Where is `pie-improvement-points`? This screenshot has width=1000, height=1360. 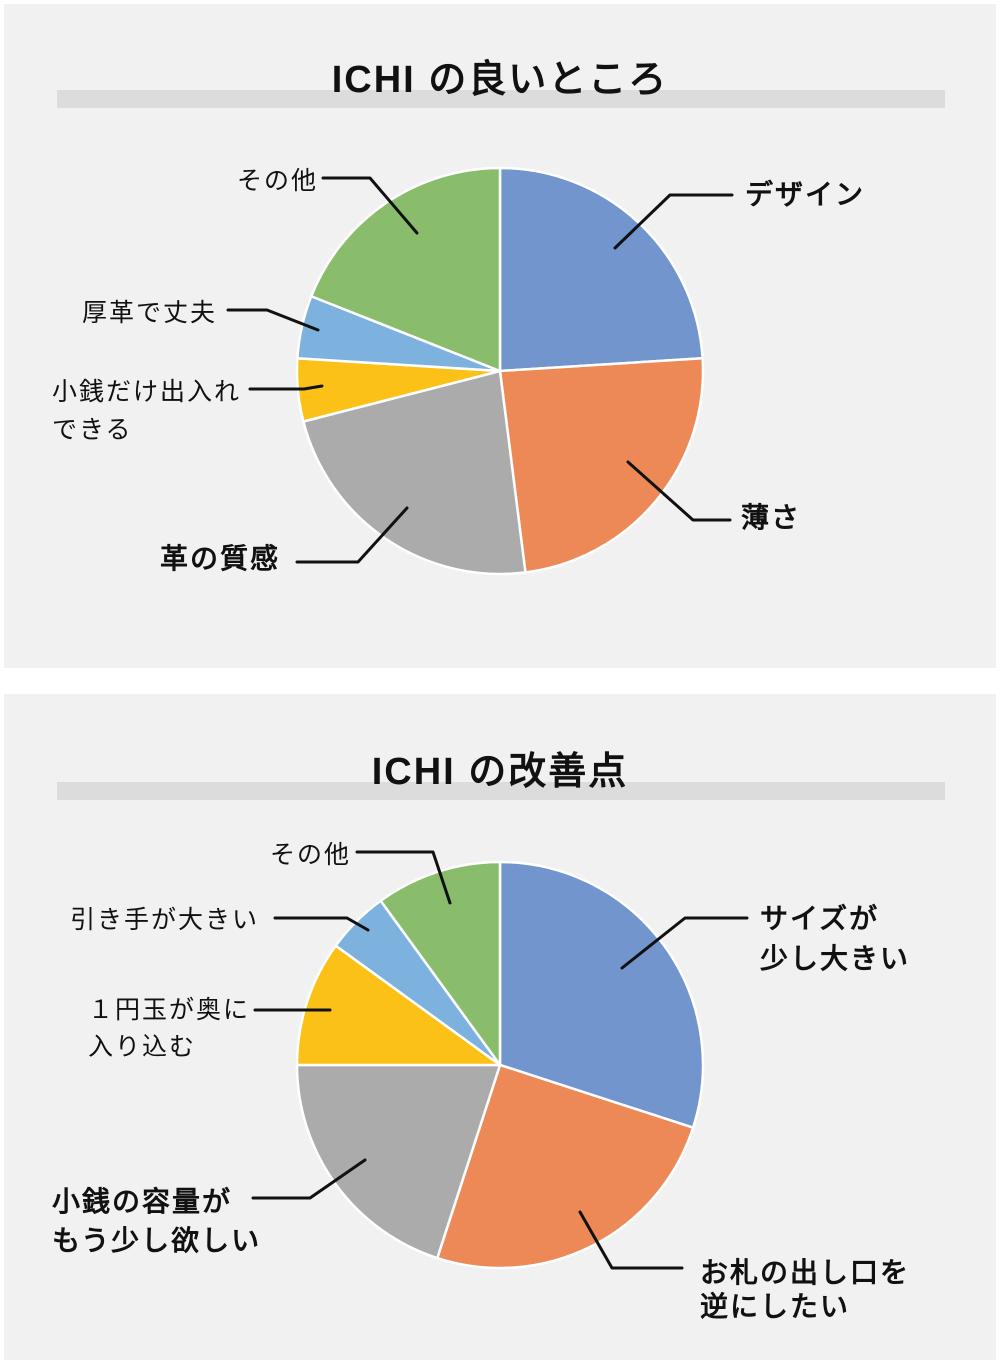 pie-improvement-points is located at coordinates (500, 1065).